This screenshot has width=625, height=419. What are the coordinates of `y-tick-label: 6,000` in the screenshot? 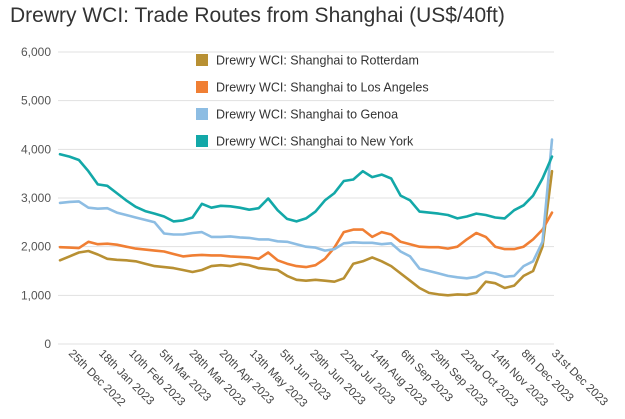 It's located at (36, 52).